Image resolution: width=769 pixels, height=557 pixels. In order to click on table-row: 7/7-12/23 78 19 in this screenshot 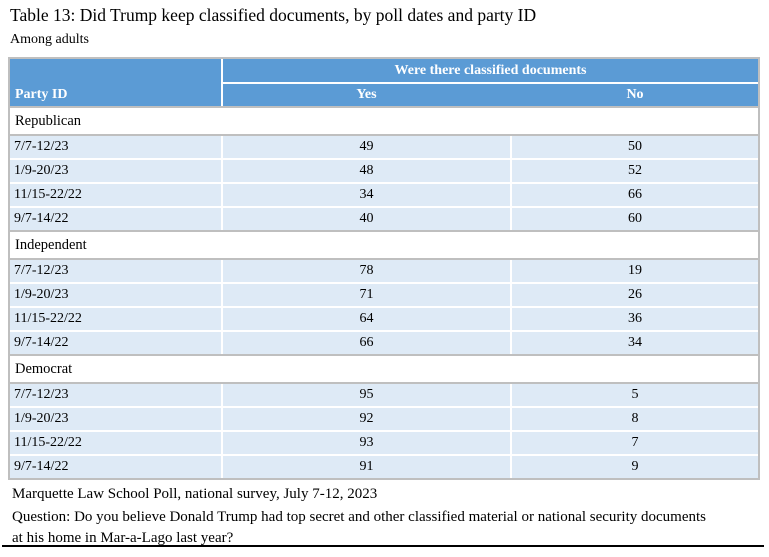, I will do `click(384, 271)`.